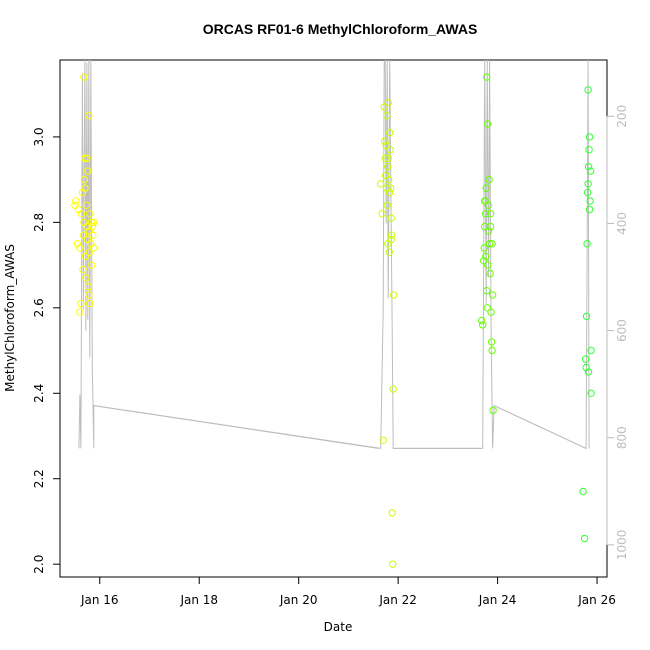 The height and width of the screenshot is (650, 650). What do you see at coordinates (497, 600) in the screenshot?
I see `x-tick-label: Jan 24` at bounding box center [497, 600].